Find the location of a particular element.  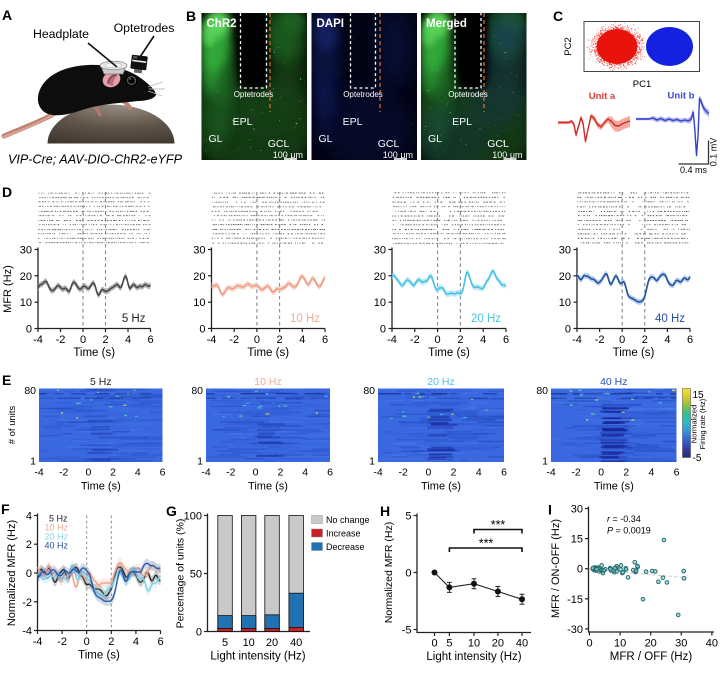

svg-text: Decrease is located at coordinates (345, 547).